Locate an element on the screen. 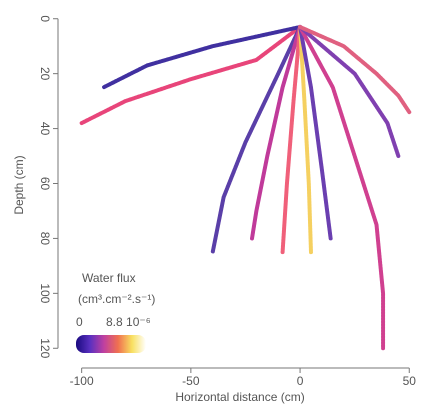  y-tick-label: 120 is located at coordinates (45, 348).